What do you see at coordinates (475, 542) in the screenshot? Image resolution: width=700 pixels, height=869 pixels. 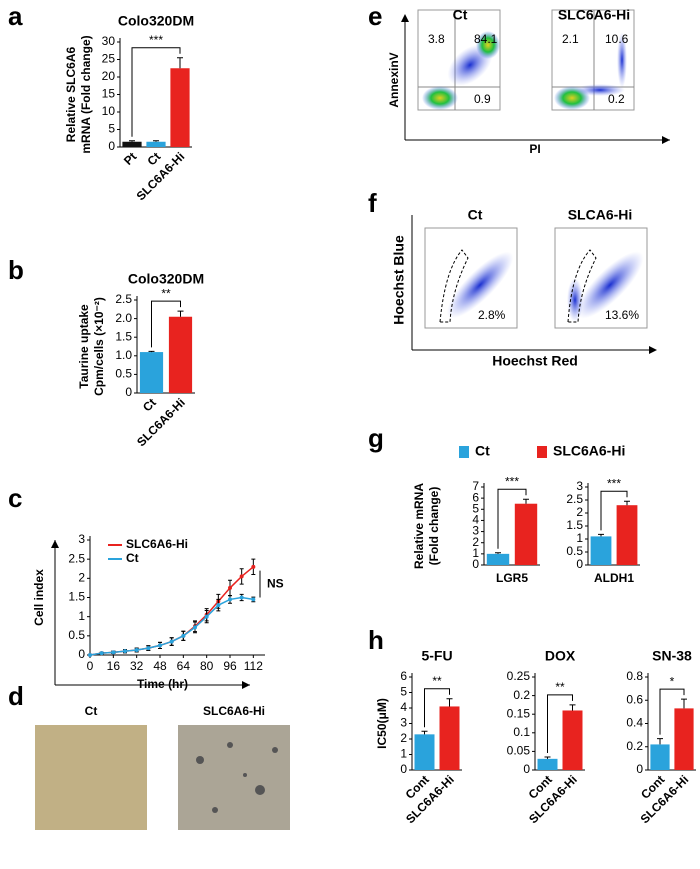 I see `y-tick-label: 2` at bounding box center [475, 542].